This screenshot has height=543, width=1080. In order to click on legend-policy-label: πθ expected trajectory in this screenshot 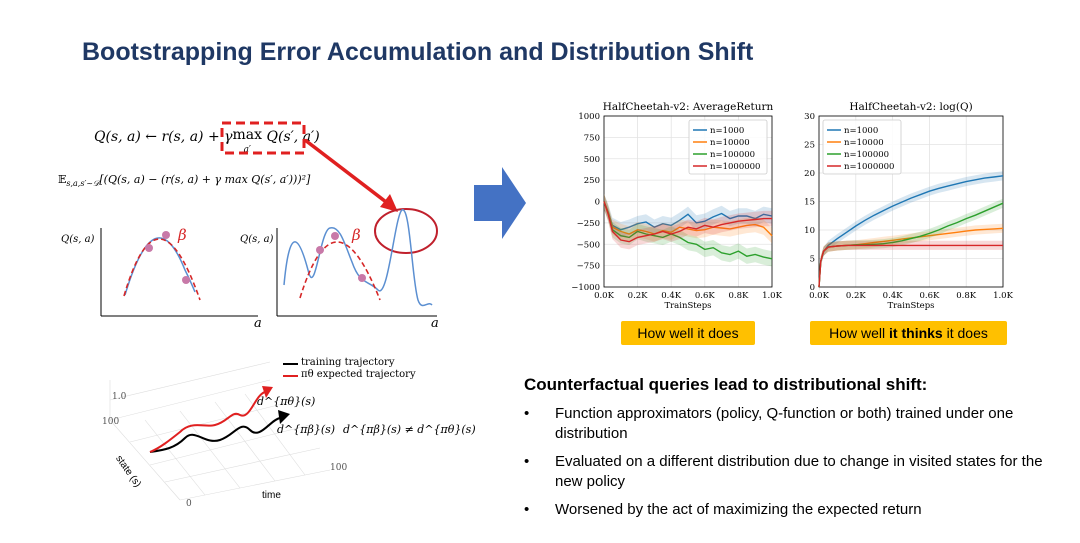, I will do `click(358, 374)`.